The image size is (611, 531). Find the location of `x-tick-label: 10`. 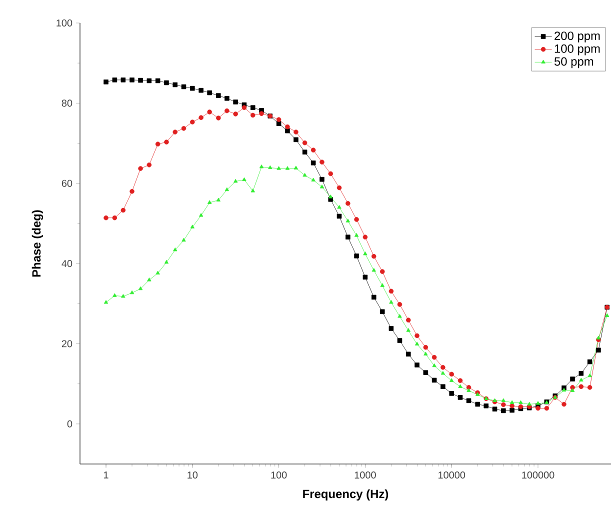

x-tick-label: 10 is located at coordinates (193, 475).